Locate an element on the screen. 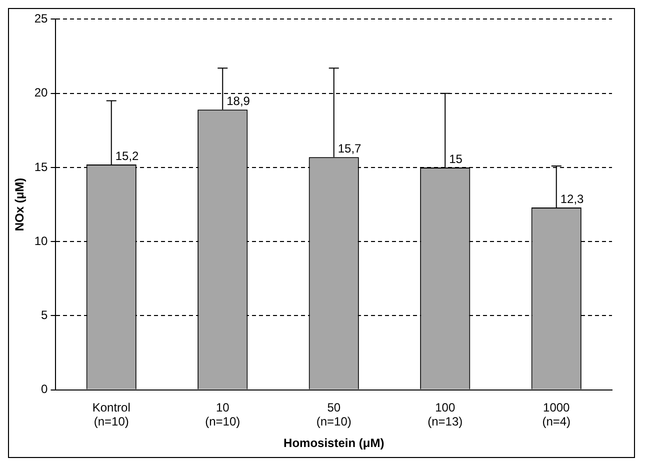 The width and height of the screenshot is (645, 468). y-tick-label: 25 is located at coordinates (41, 19).